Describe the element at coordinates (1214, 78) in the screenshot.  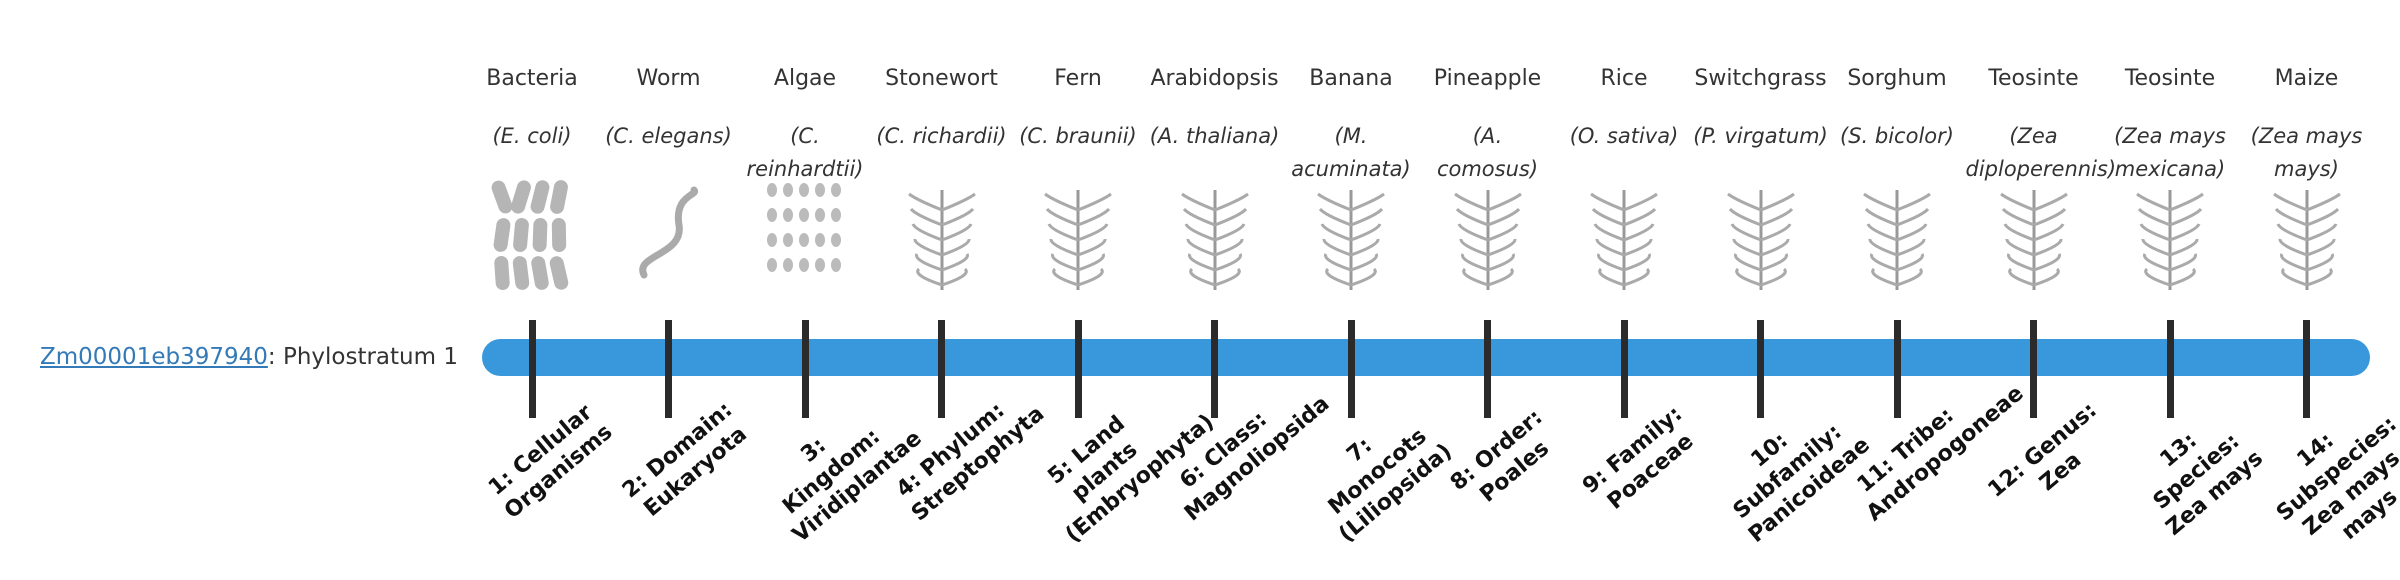
I see `taxon-name: Arabidopsis` at that location.